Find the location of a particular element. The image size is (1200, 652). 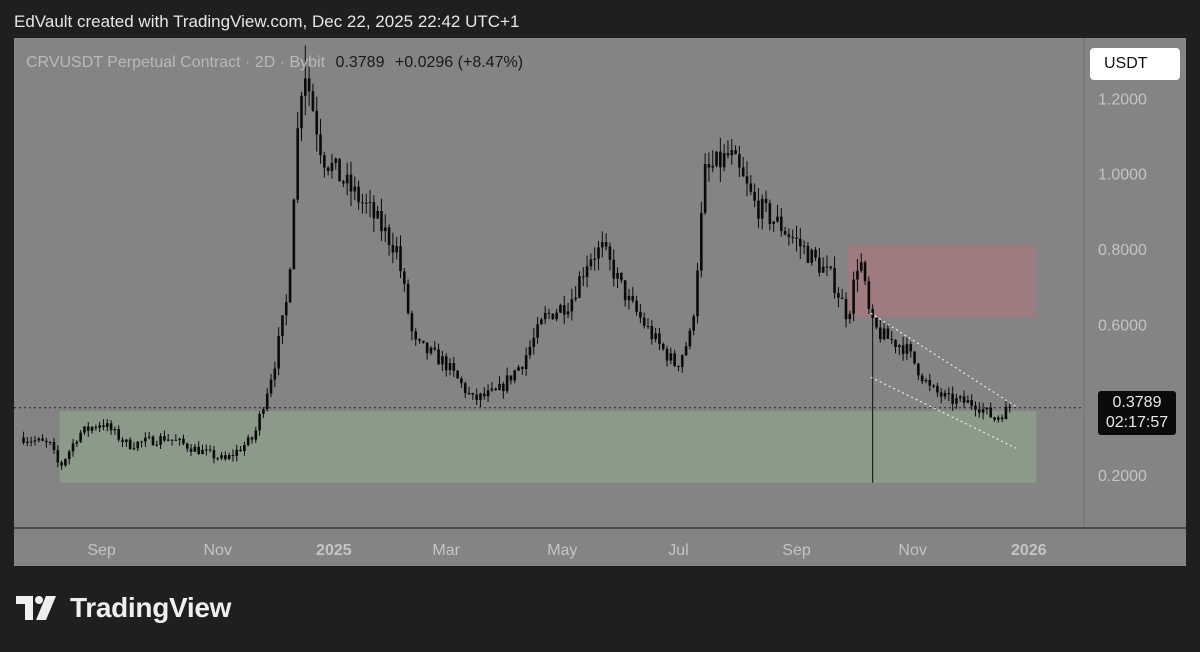

tradingview-logo: TradingView is located at coordinates (123, 608).